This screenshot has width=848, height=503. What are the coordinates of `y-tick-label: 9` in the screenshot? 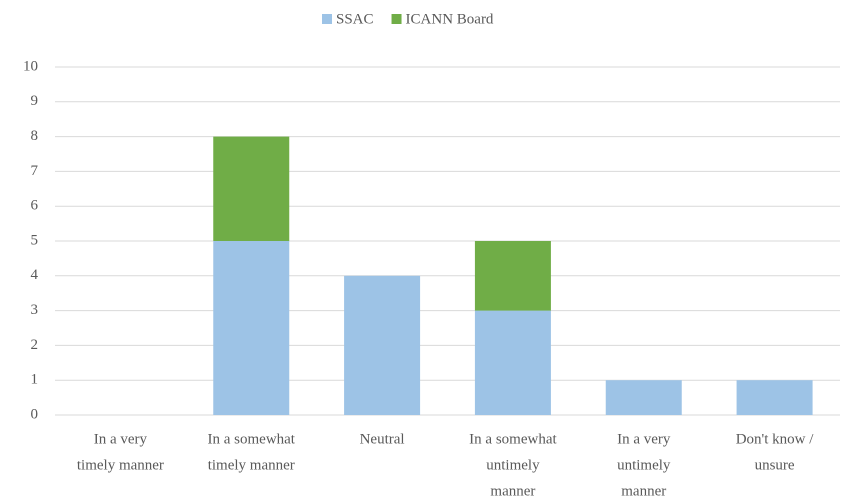 It's located at (35, 101).